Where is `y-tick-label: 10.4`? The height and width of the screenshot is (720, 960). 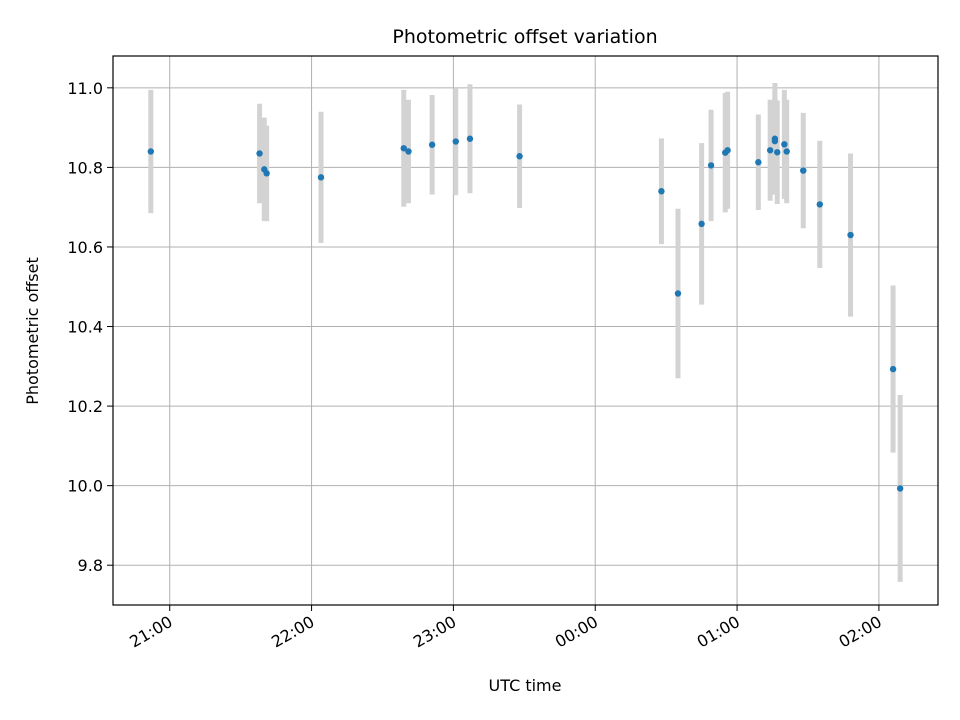 y-tick-label: 10.4 is located at coordinates (85, 327).